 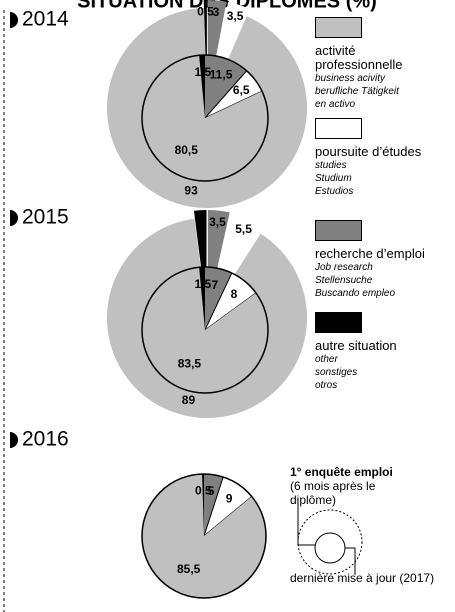 I want to click on value-label: 11,5, so click(x=221, y=75).